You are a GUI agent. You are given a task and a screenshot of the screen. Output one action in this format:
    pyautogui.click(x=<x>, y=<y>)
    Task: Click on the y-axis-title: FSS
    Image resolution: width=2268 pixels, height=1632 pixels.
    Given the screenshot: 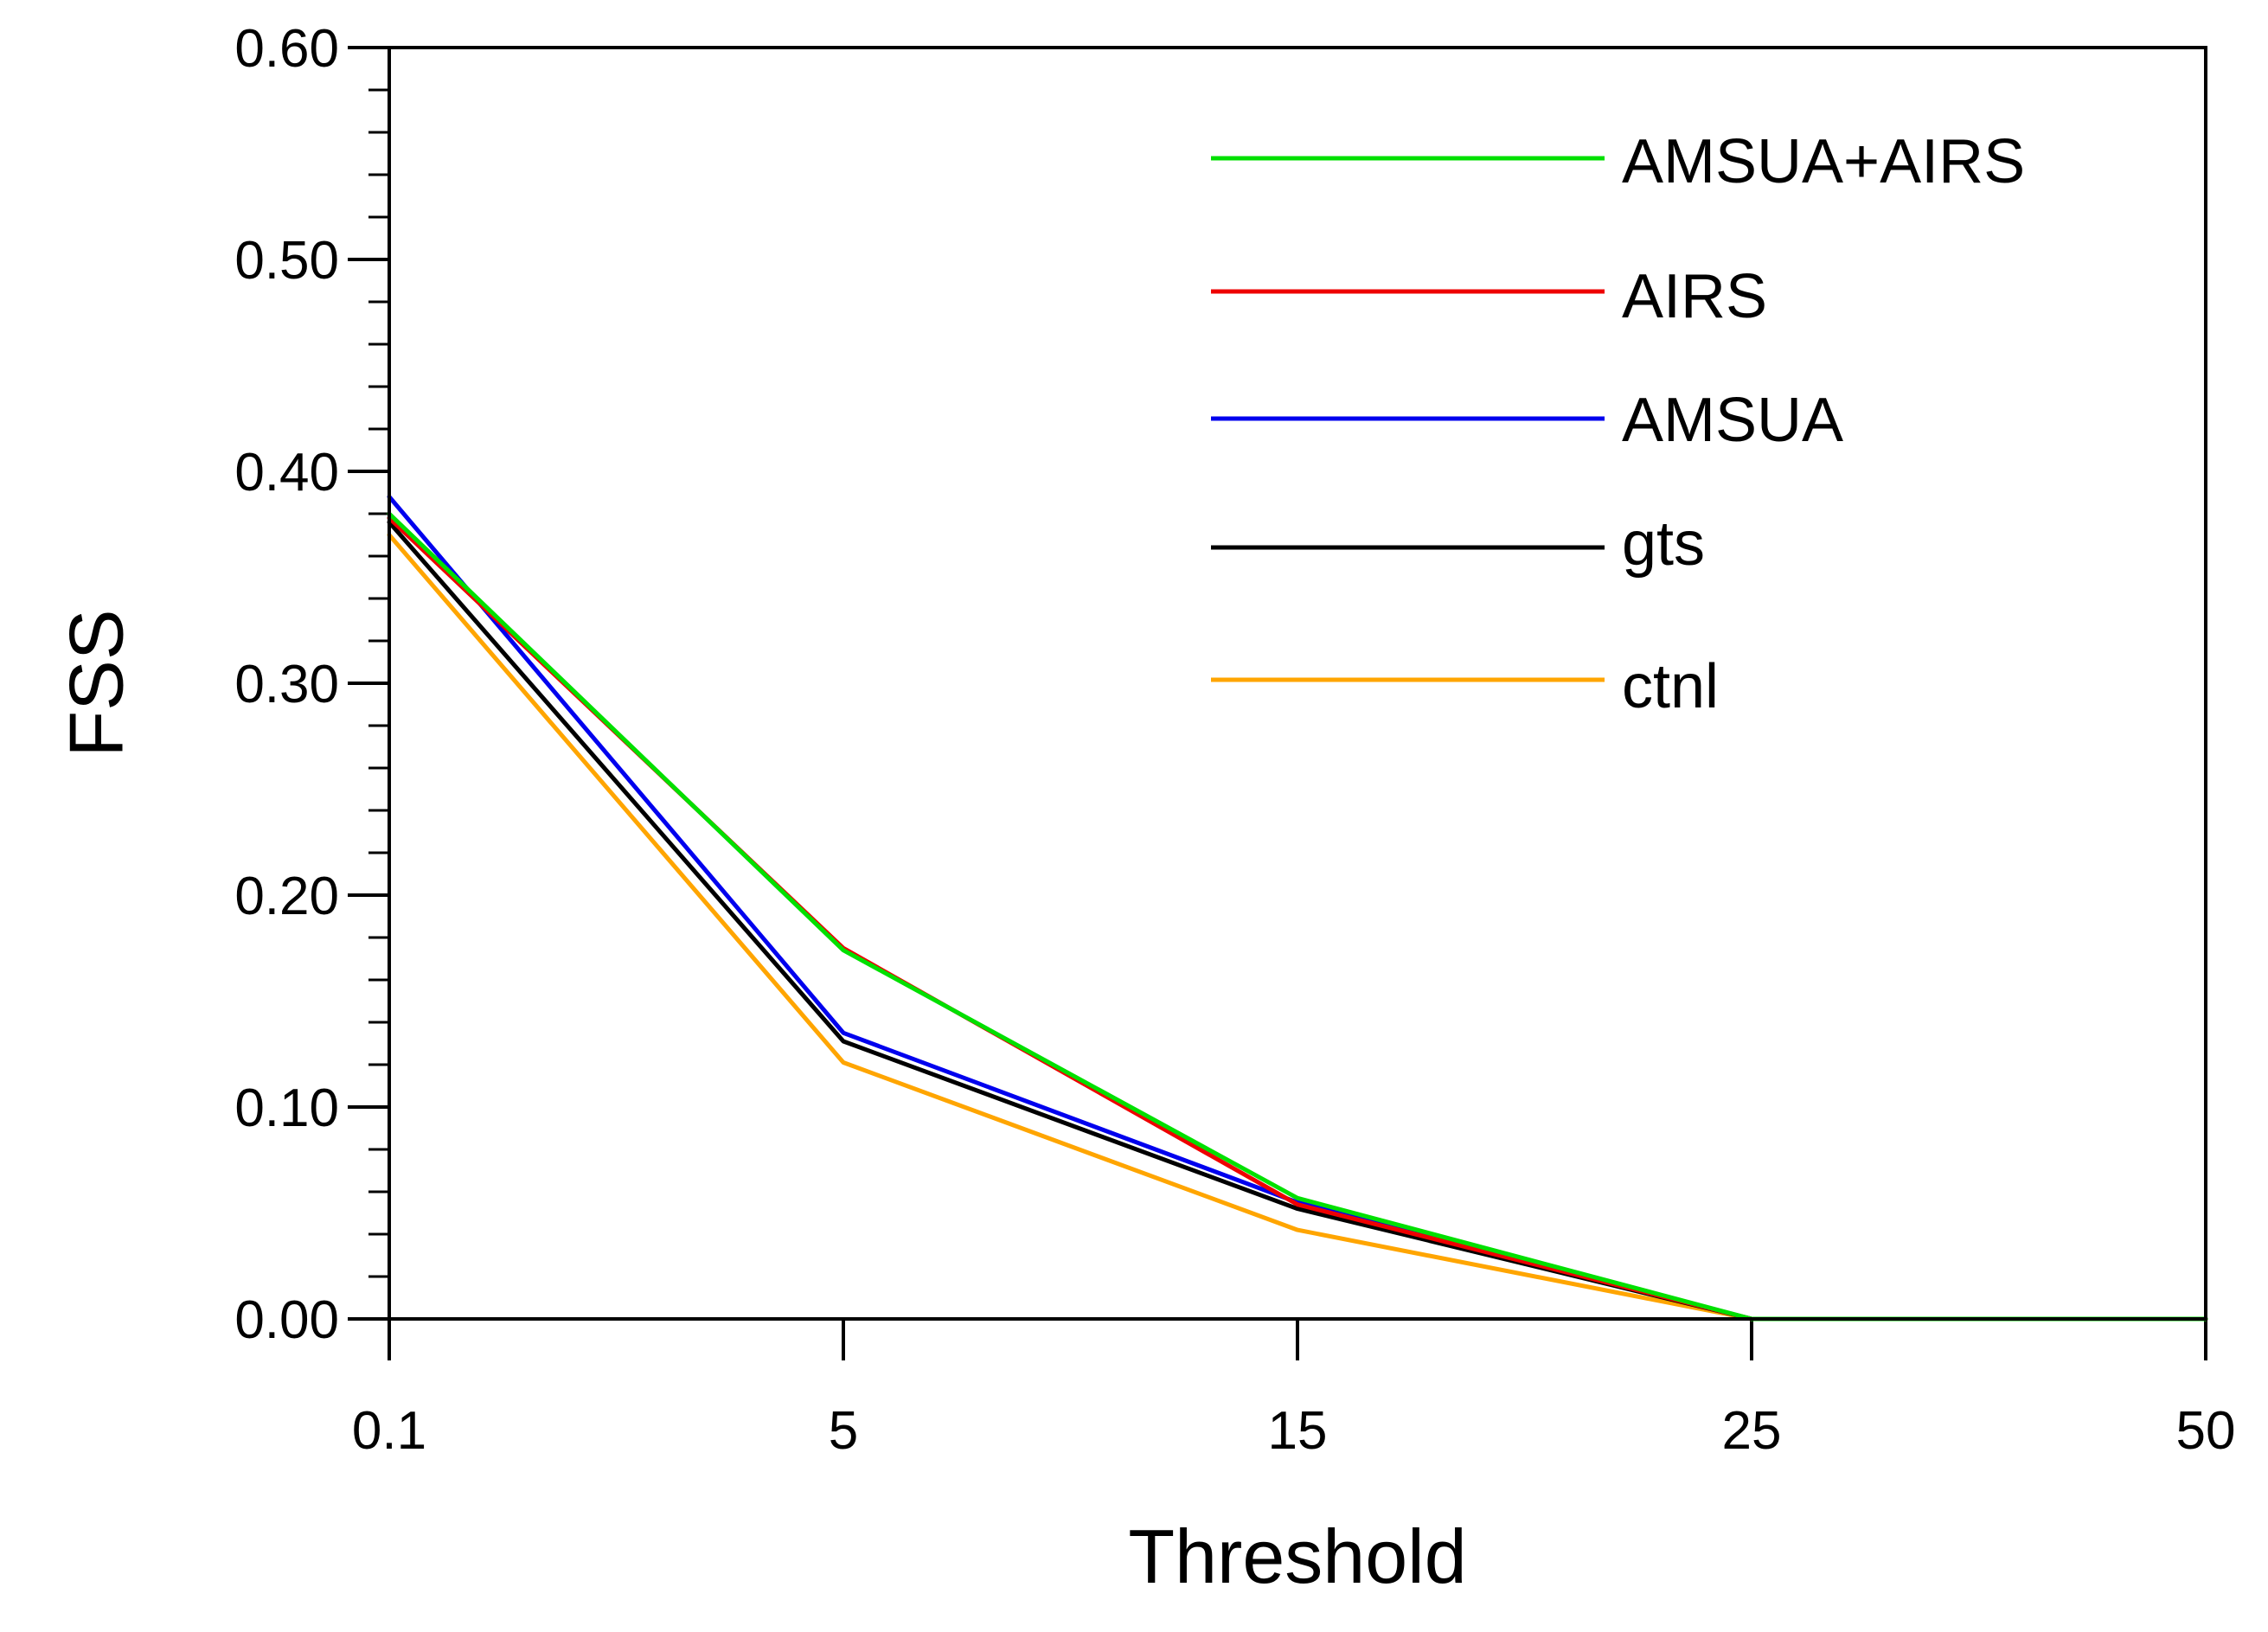 What is the action you would take?
    pyautogui.click(x=95, y=683)
    